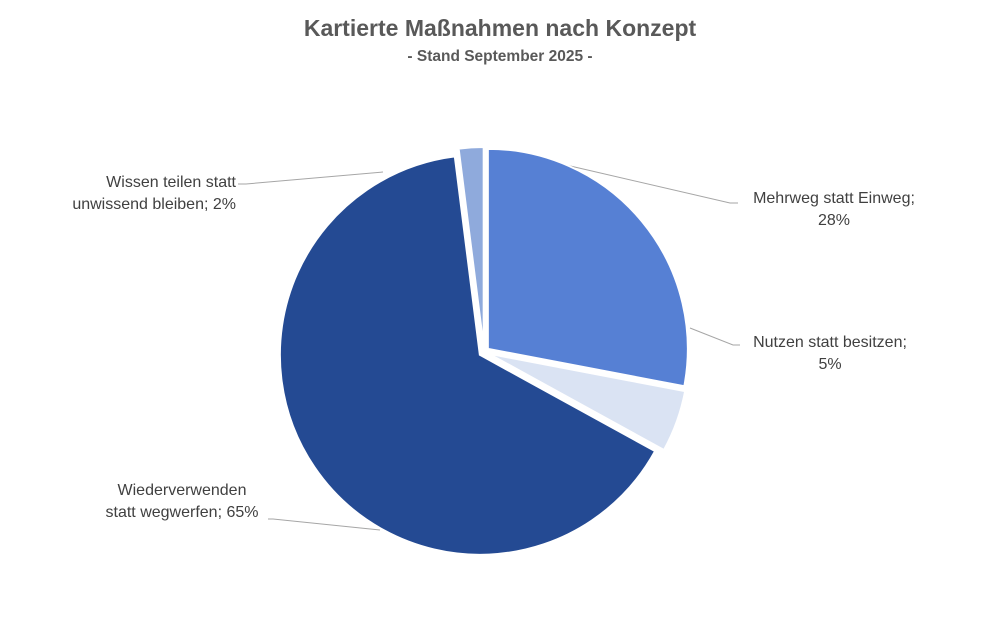  Describe the element at coordinates (834, 220) in the screenshot. I see `label-value: 28%` at that location.